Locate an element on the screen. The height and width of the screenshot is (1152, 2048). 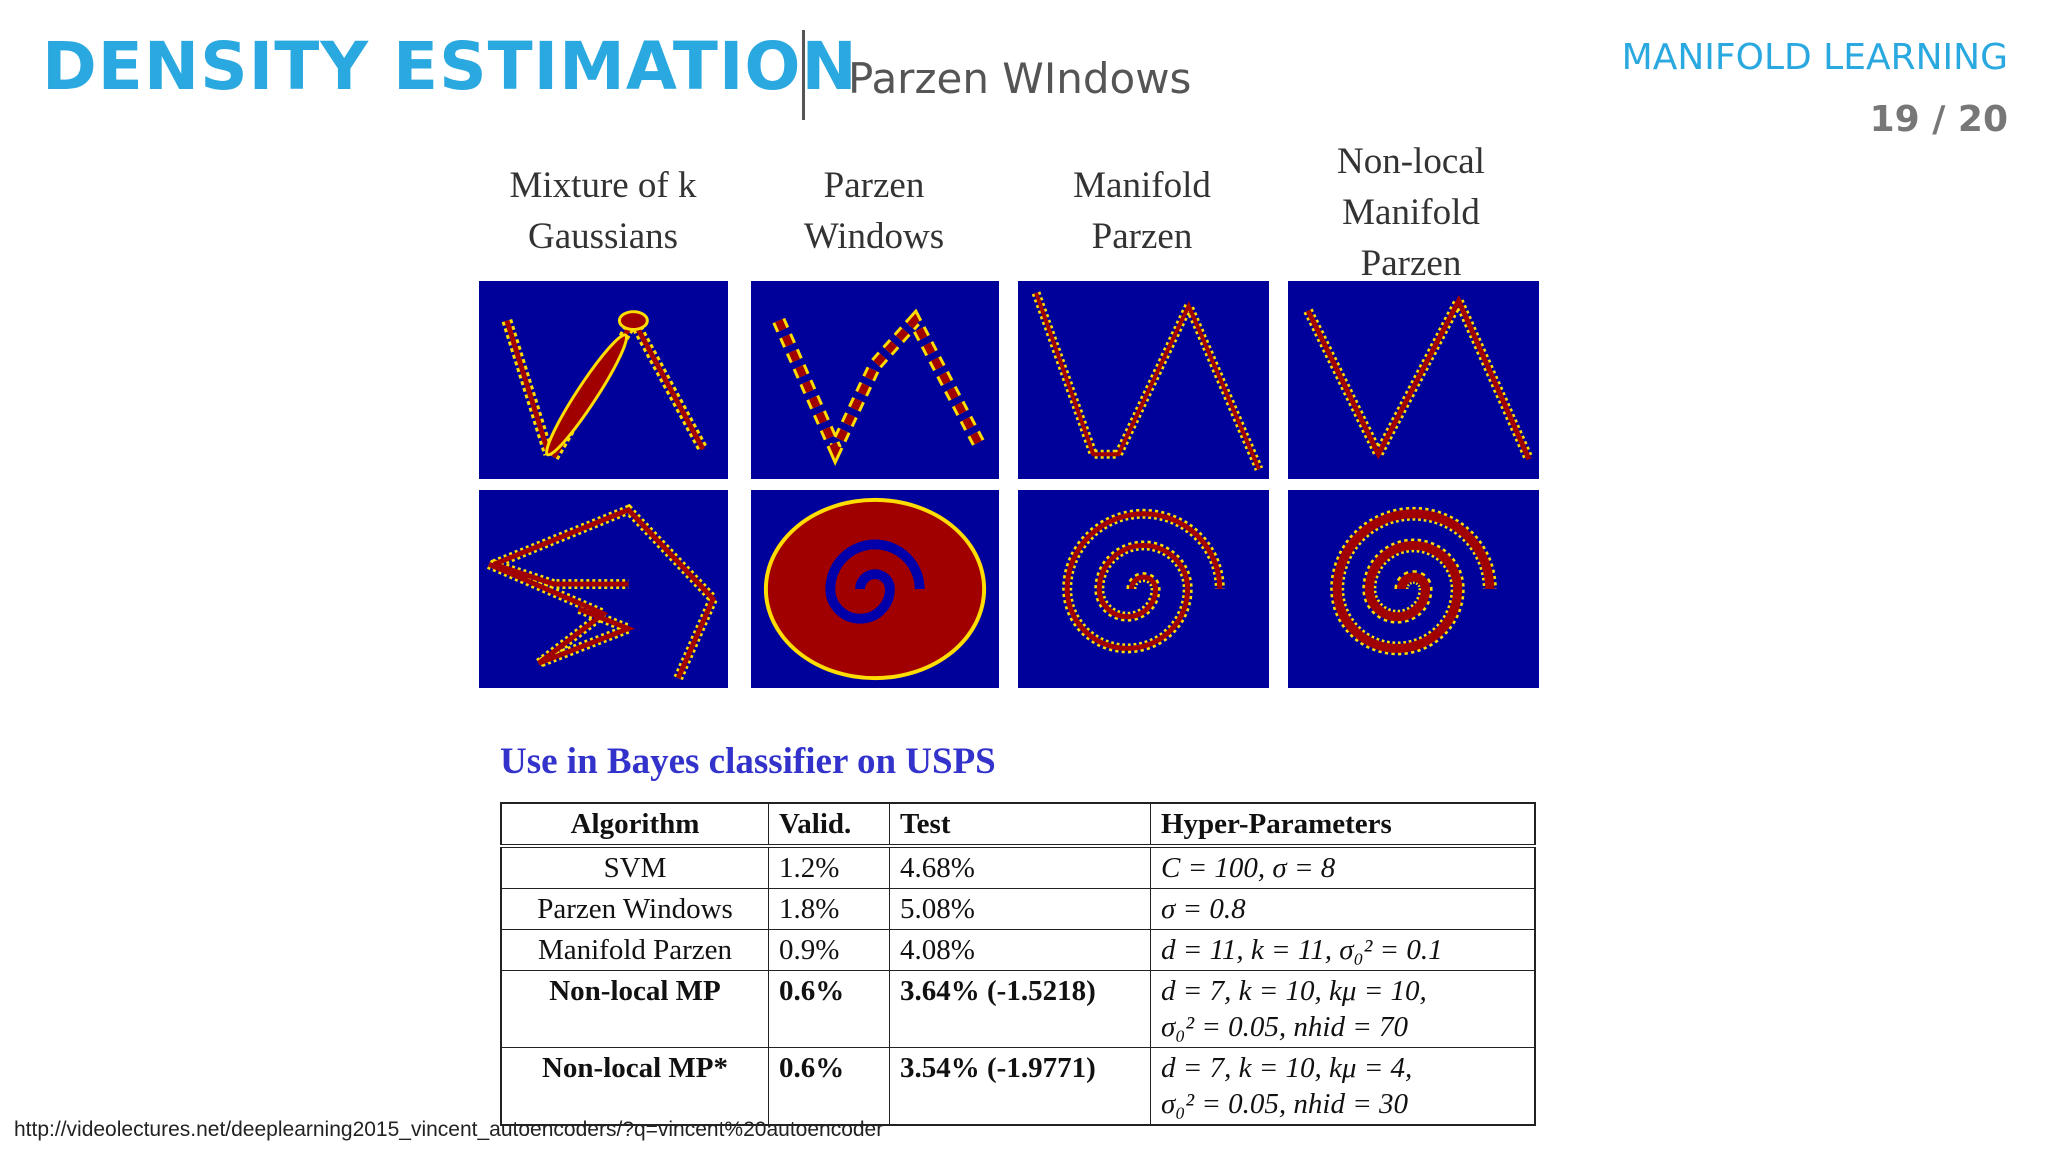
hyper-line: d = 7, k = 10, kμ = 10, is located at coordinates (1294, 991).